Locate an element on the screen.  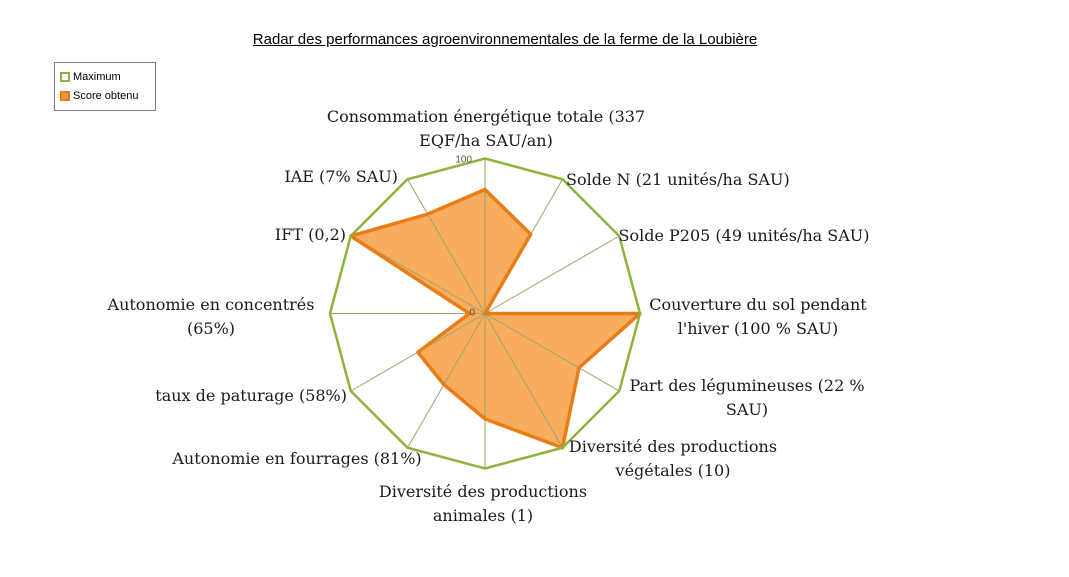
axis-label: taux de paturage (58%) is located at coordinates (251, 395).